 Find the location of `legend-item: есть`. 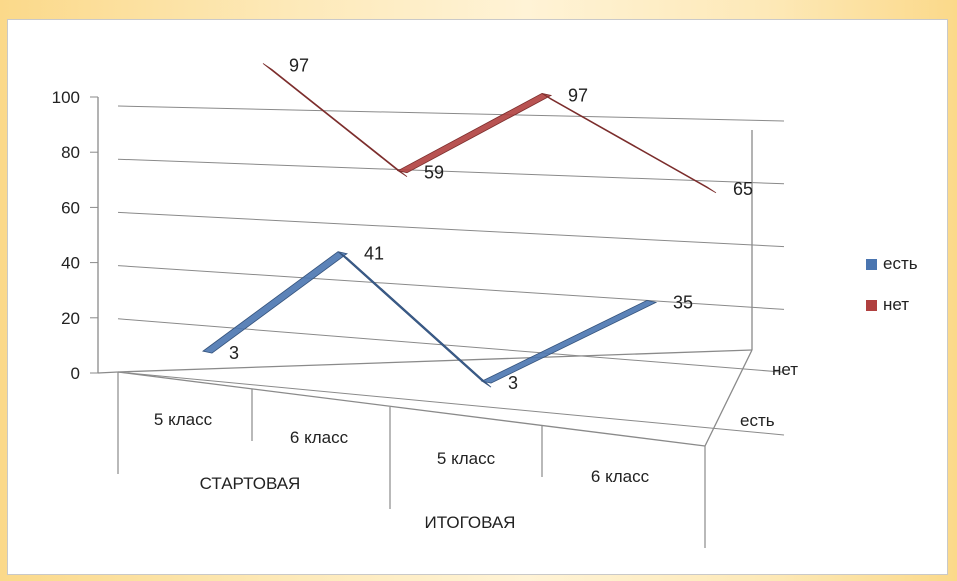

legend-item: есть is located at coordinates (906, 264).